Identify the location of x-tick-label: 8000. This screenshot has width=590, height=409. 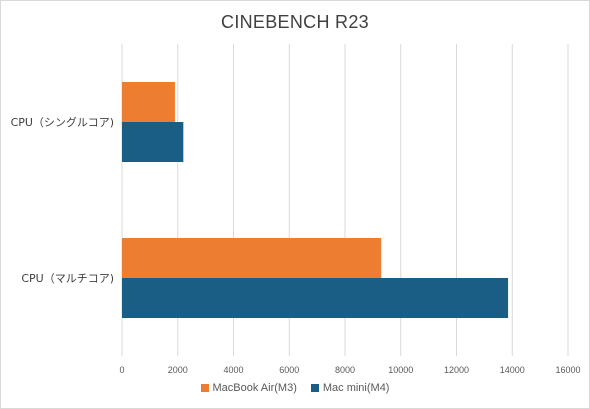
(345, 370).